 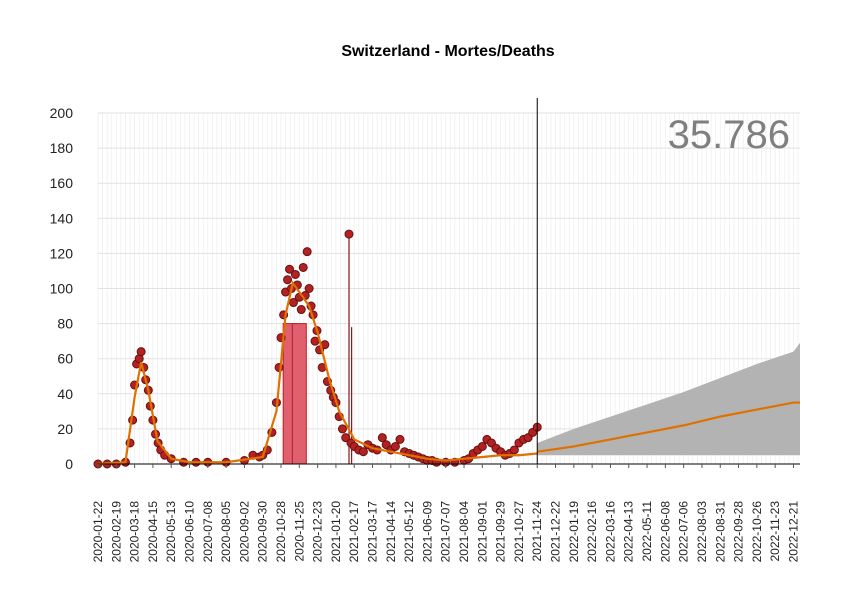 I want to click on y-tick-labels: 0 20 40 60 80 100 120 140 160 180 200, so click(x=62, y=288).